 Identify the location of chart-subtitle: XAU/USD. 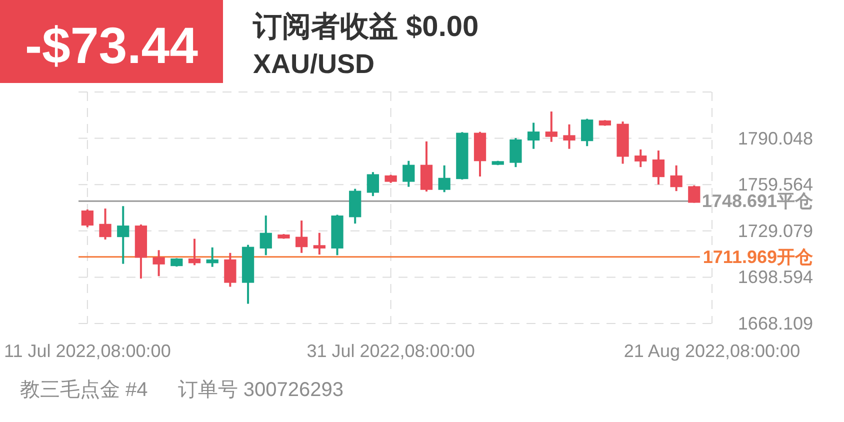
(314, 64).